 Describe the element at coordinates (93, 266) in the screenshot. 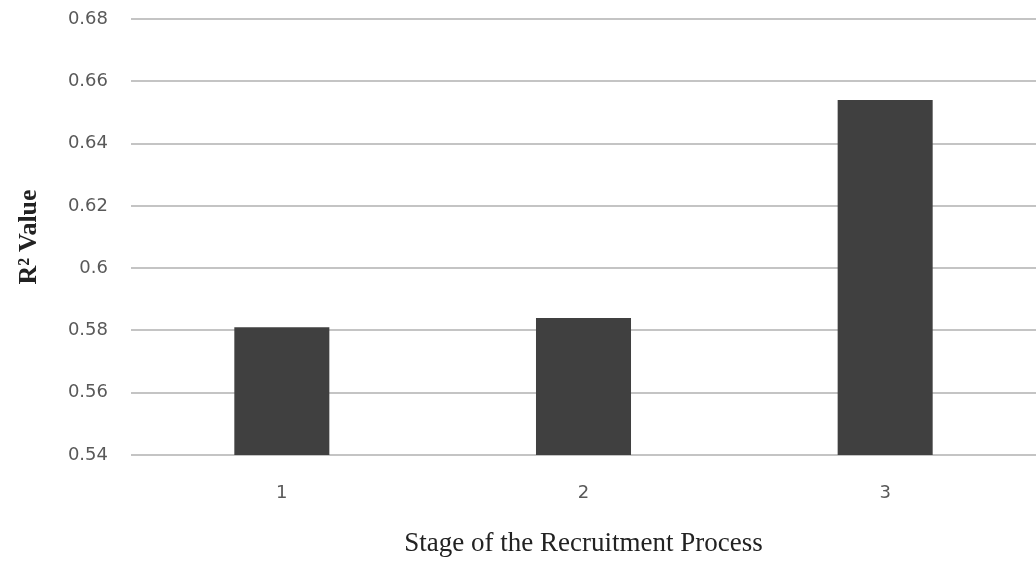

I see `y-tick-label: 0.6` at that location.